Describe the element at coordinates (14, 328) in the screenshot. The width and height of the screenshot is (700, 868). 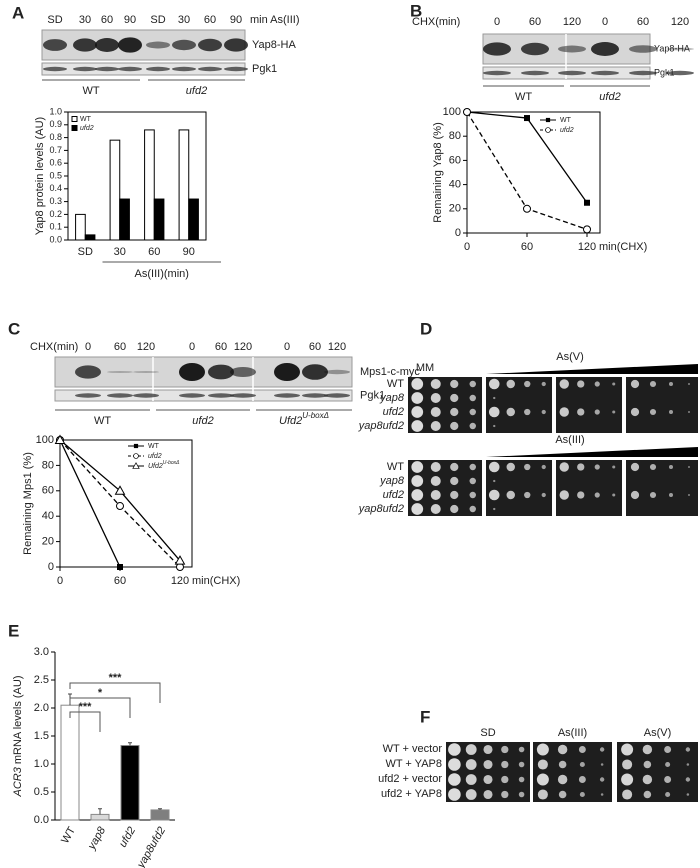
I see `panel-label: C` at that location.